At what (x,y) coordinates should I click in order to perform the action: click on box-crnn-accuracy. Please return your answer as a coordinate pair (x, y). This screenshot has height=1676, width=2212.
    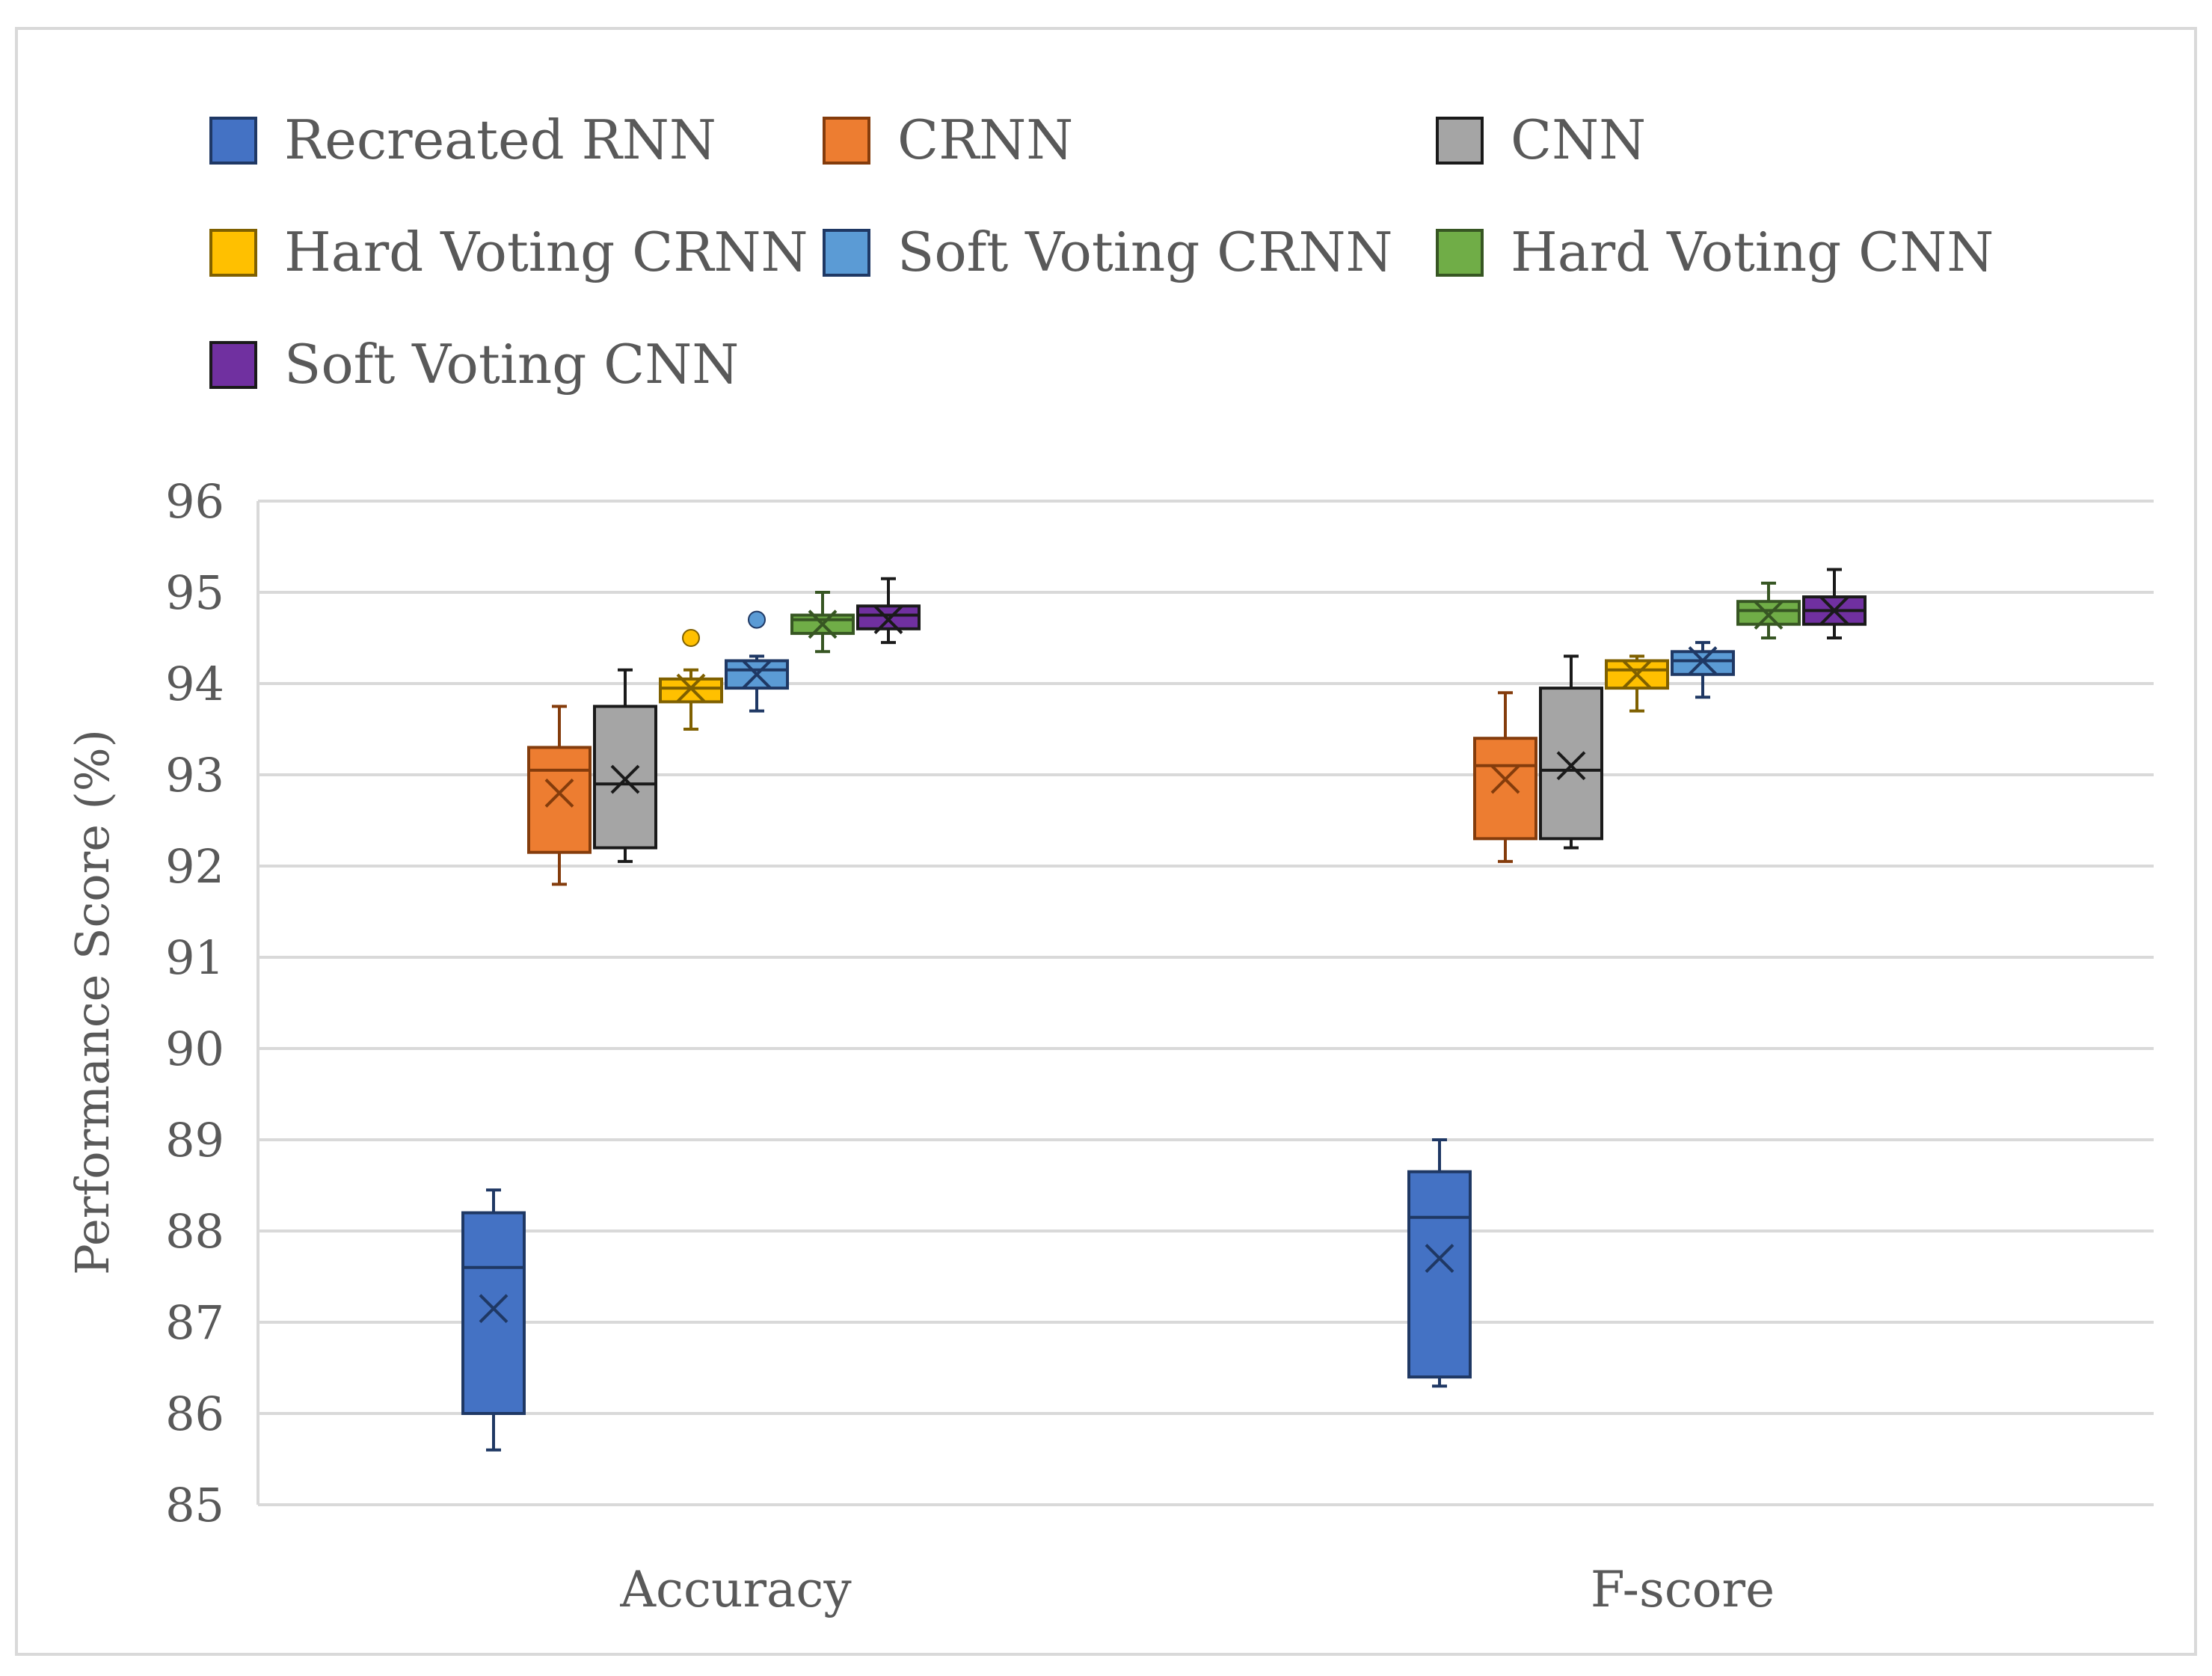
    Looking at the image, I should click on (559, 795).